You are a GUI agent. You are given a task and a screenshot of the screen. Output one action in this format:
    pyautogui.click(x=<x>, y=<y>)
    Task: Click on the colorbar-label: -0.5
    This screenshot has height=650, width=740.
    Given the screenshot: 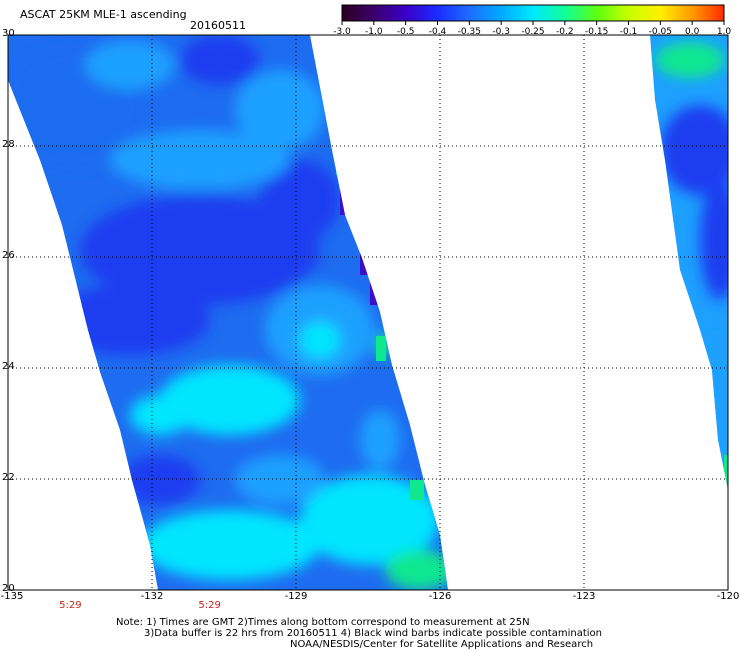 What is the action you would take?
    pyautogui.click(x=405, y=32)
    